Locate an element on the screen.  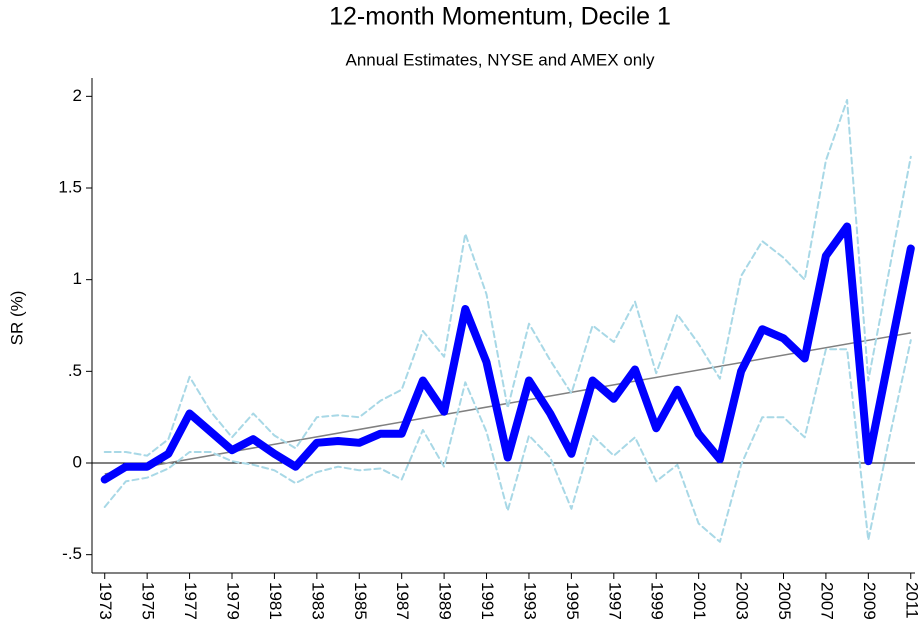
y-tick-label: -.5 is located at coordinates (72, 553).